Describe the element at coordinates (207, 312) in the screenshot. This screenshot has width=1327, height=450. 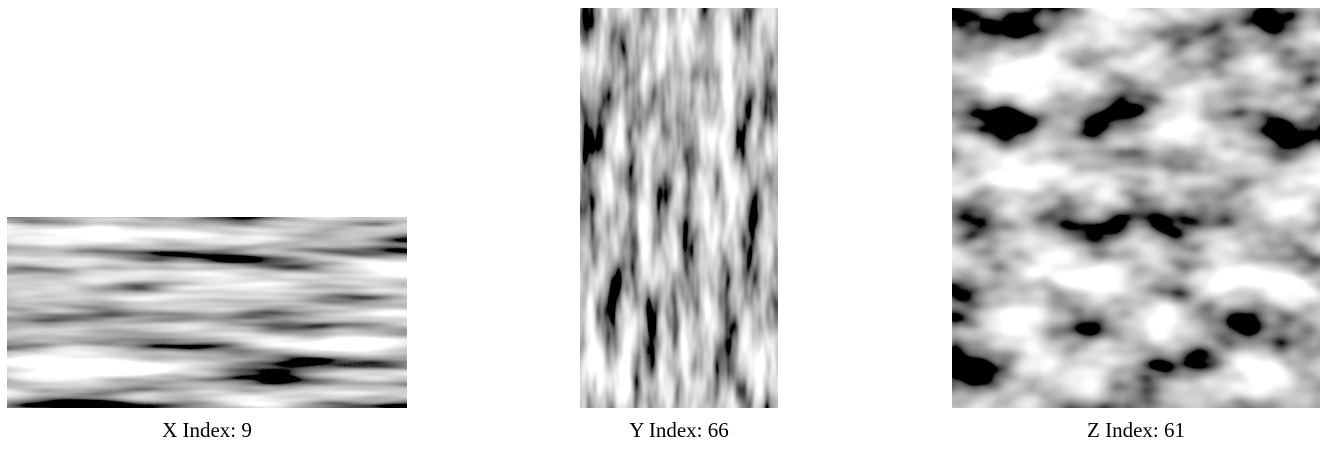
I see `x-slice-image` at that location.